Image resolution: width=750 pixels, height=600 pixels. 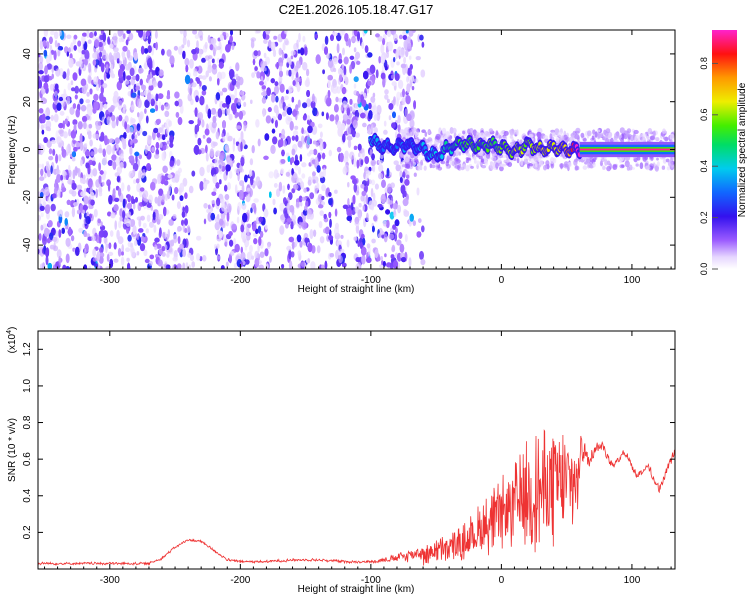 What do you see at coordinates (356, 9) in the screenshot?
I see `figure-title: C2E1.2026.105.18.47.G17` at bounding box center [356, 9].